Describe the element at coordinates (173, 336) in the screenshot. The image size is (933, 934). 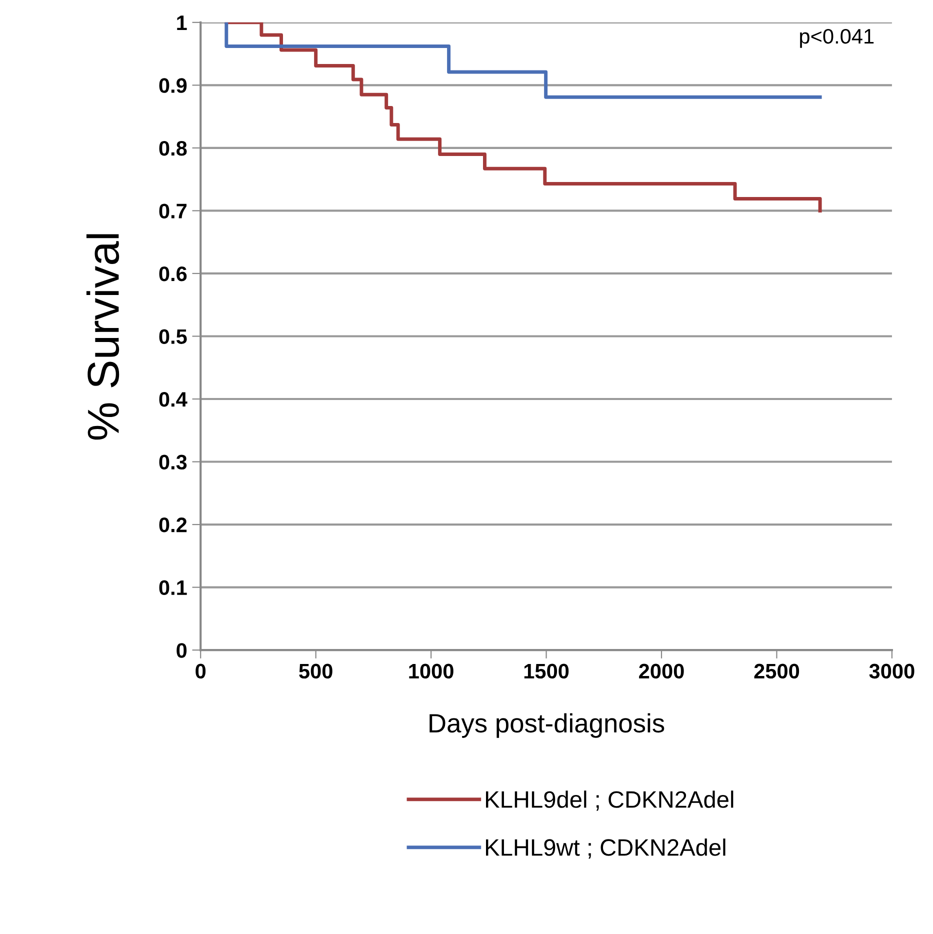
I see `y-tick-label: 0.5` at that location.